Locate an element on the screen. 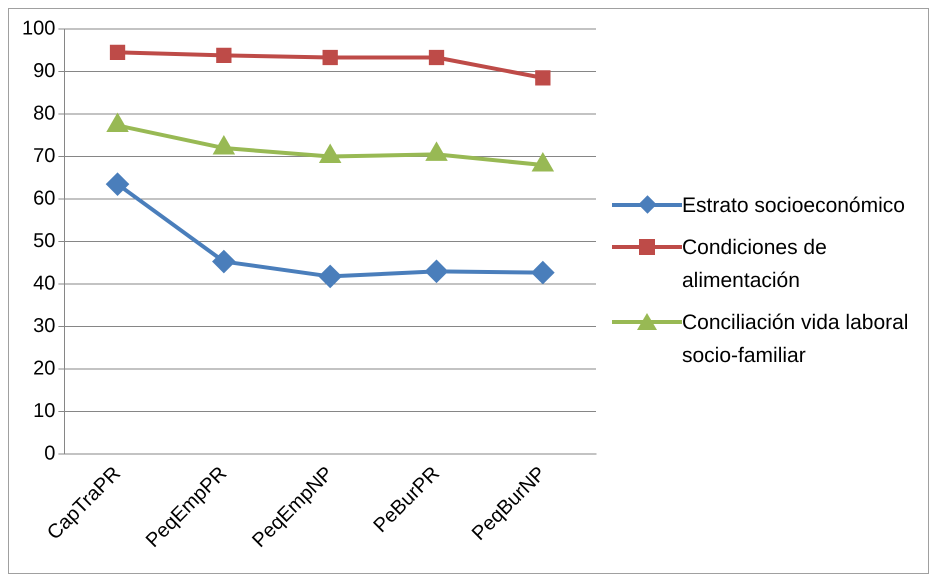 The height and width of the screenshot is (580, 935). legend-label: Estrato socioeconómico is located at coordinates (794, 206).